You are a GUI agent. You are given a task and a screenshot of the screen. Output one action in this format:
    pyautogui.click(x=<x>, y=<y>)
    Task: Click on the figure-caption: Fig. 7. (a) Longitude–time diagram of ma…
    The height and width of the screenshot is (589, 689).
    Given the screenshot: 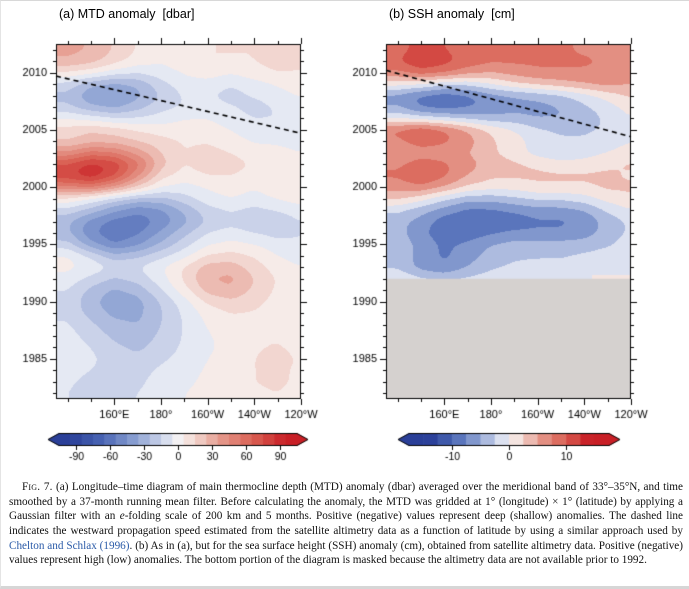 What is the action you would take?
    pyautogui.click(x=346, y=524)
    